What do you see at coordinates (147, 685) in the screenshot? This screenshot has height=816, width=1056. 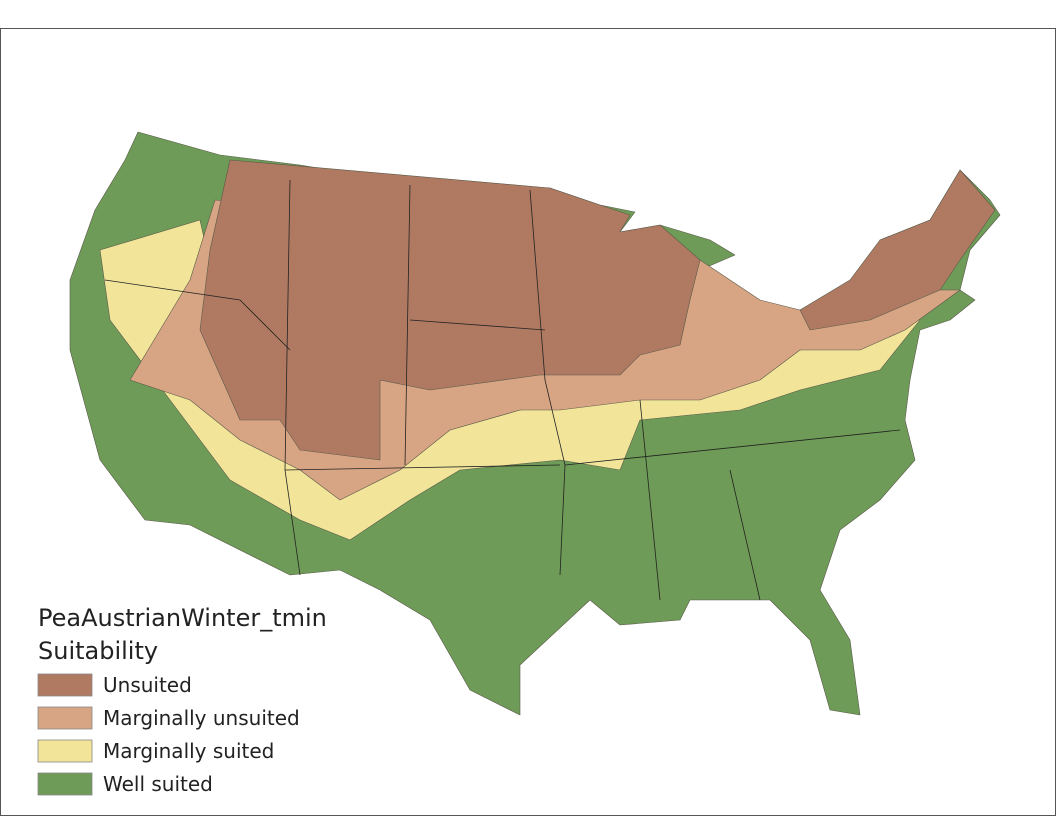 I see `legend-label: Unsuited` at bounding box center [147, 685].